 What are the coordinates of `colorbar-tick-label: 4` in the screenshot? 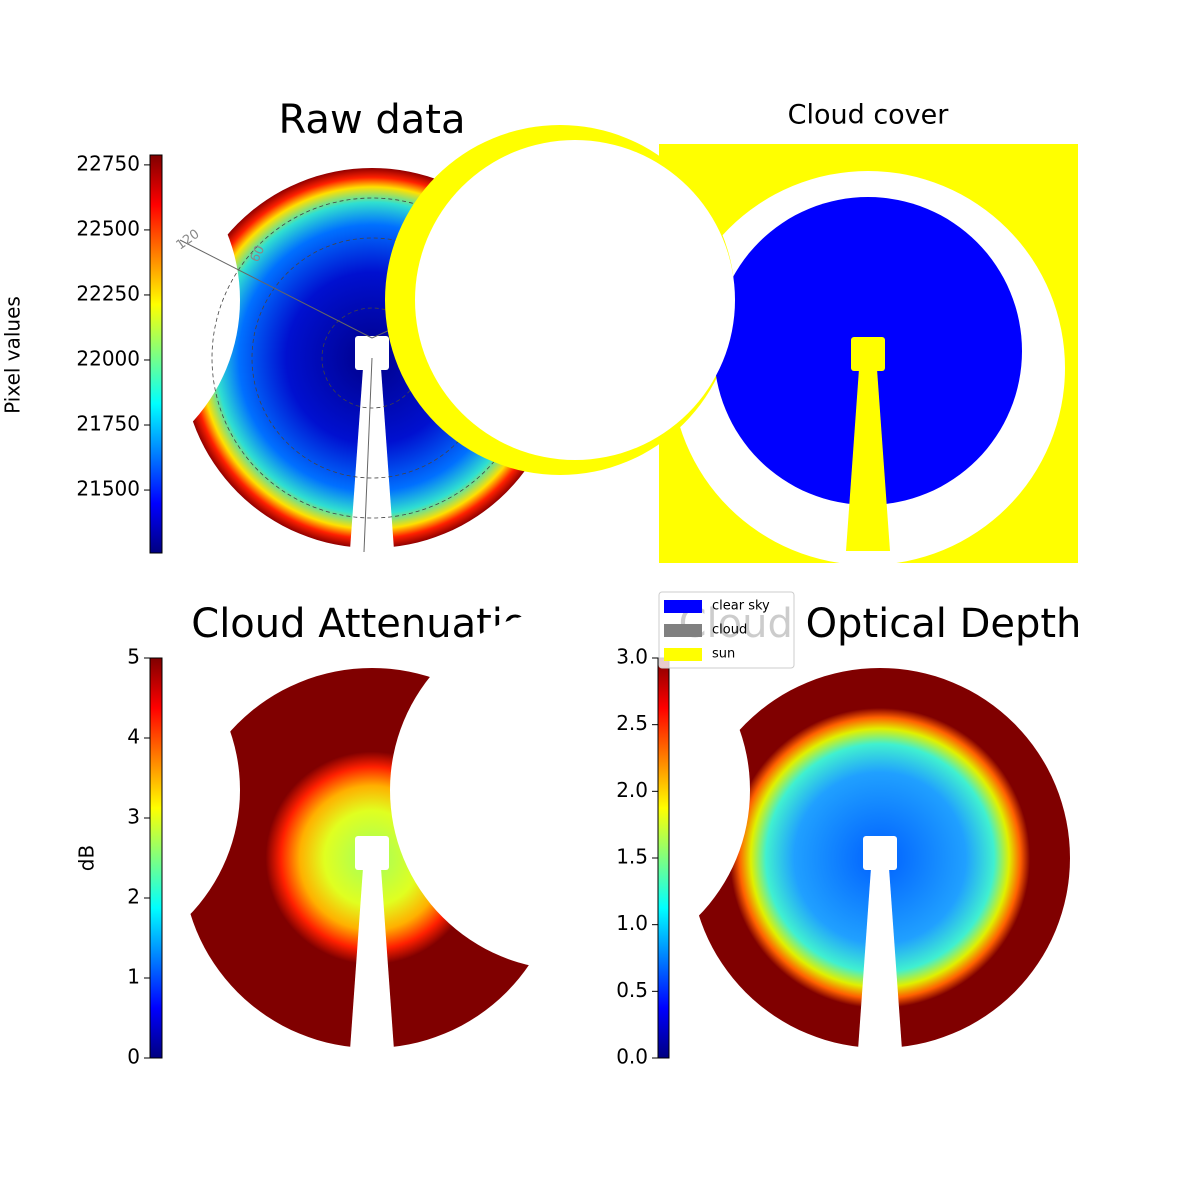 It's located at (133, 737).